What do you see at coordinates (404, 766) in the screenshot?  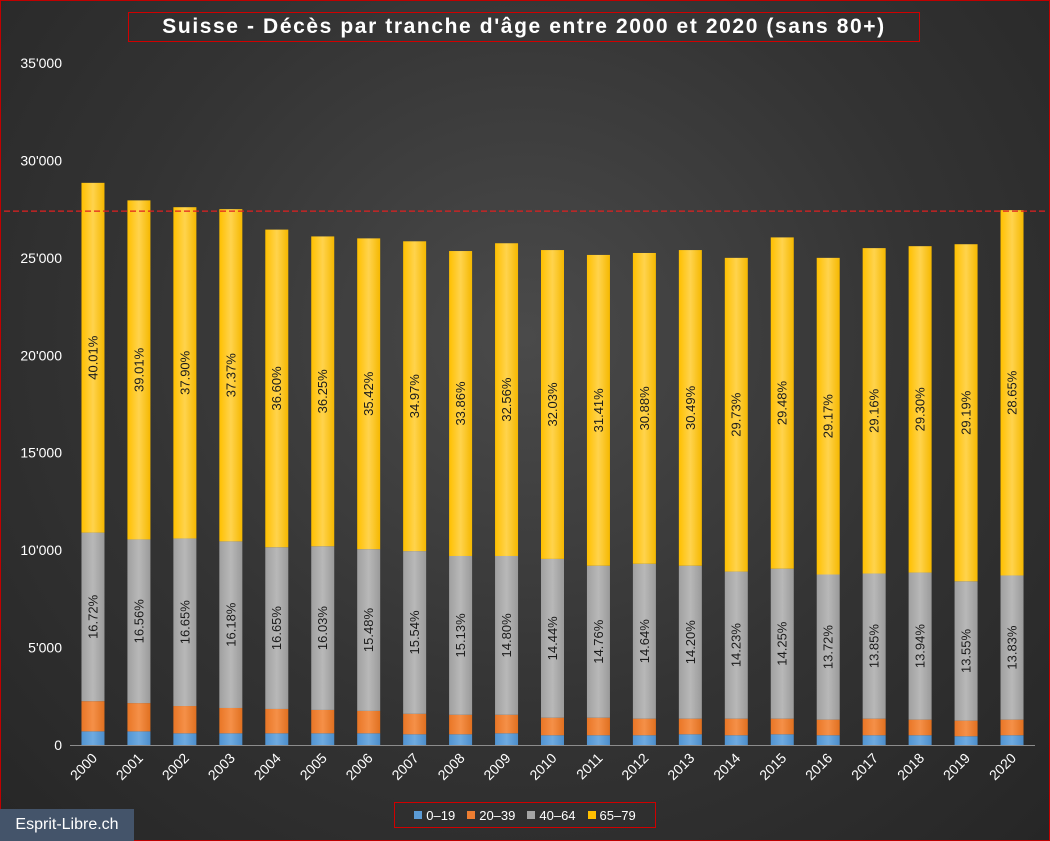 I see `x-tick-label: 2007` at bounding box center [404, 766].